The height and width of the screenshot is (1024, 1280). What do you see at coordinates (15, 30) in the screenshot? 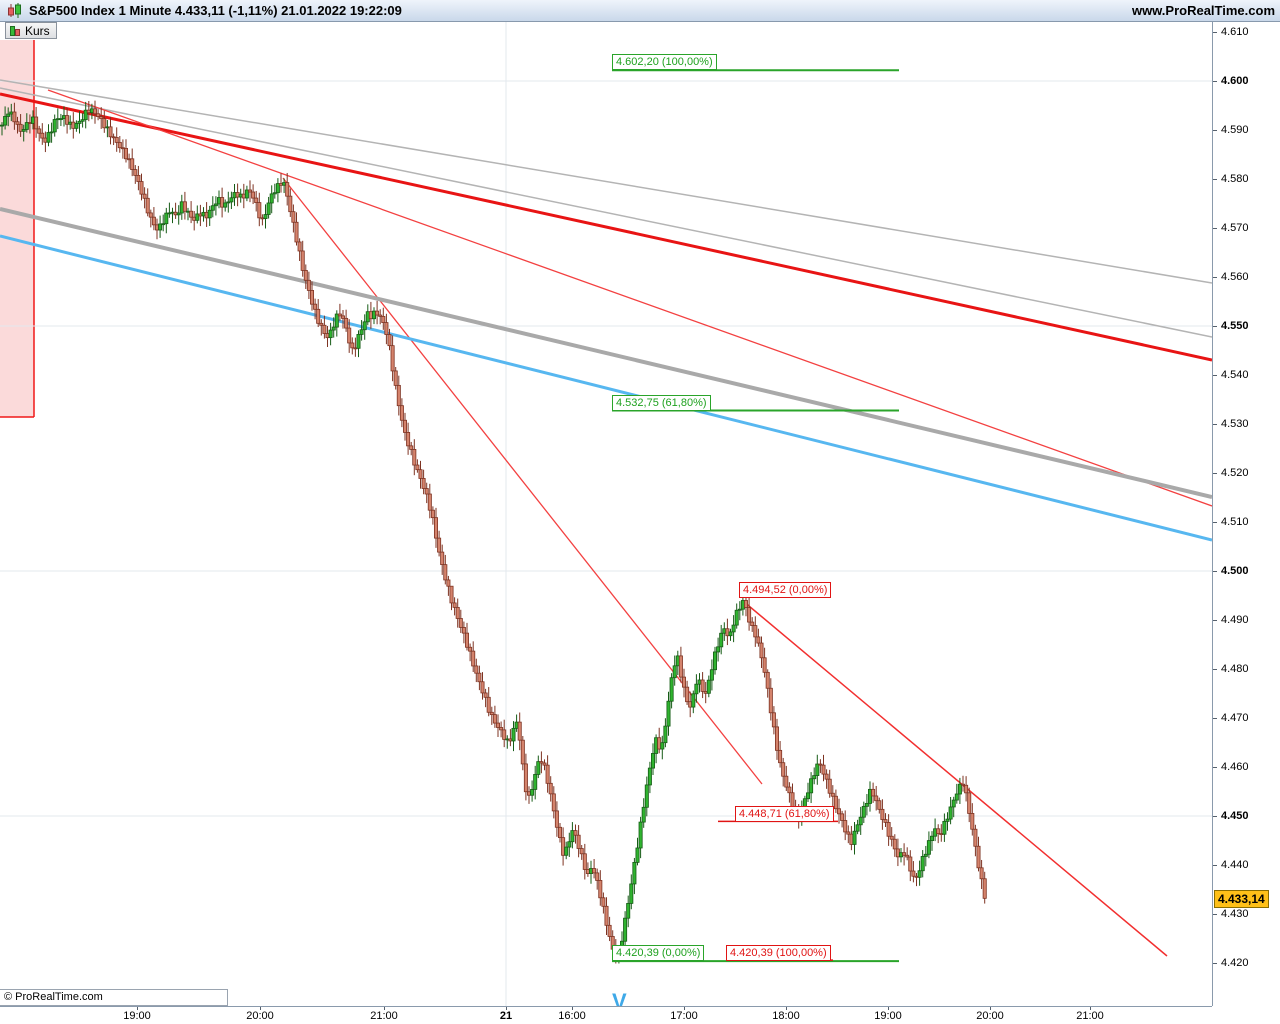
I see `price-series-icon` at bounding box center [15, 30].